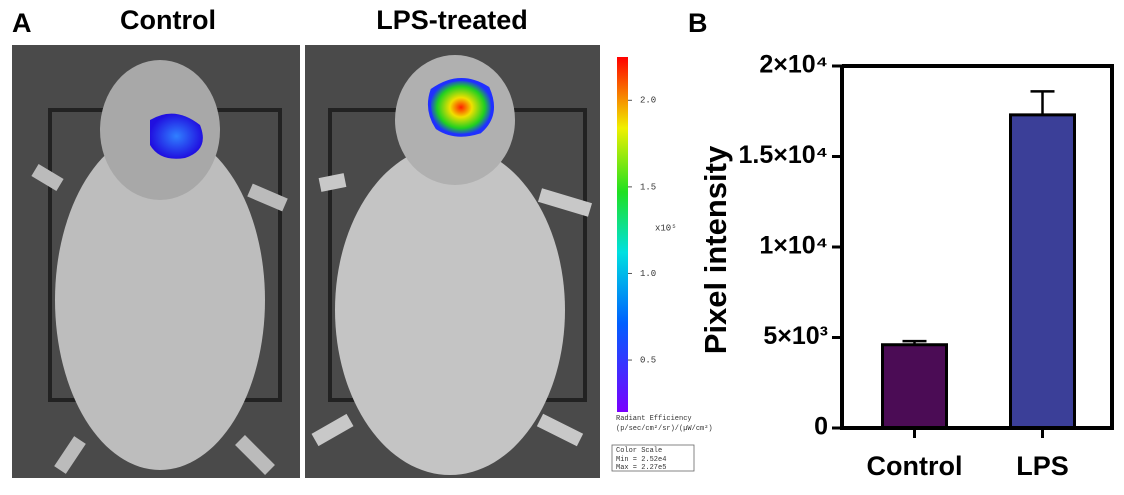 Image resolution: width=1124 pixels, height=495 pixels. Describe the element at coordinates (915, 466) in the screenshot. I see `x-tick-label: Control` at that location.